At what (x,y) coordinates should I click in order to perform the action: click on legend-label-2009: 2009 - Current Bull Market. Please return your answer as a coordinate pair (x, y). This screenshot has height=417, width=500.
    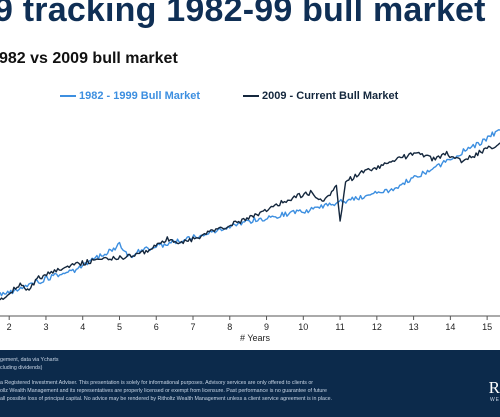
    Looking at the image, I should click on (330, 96).